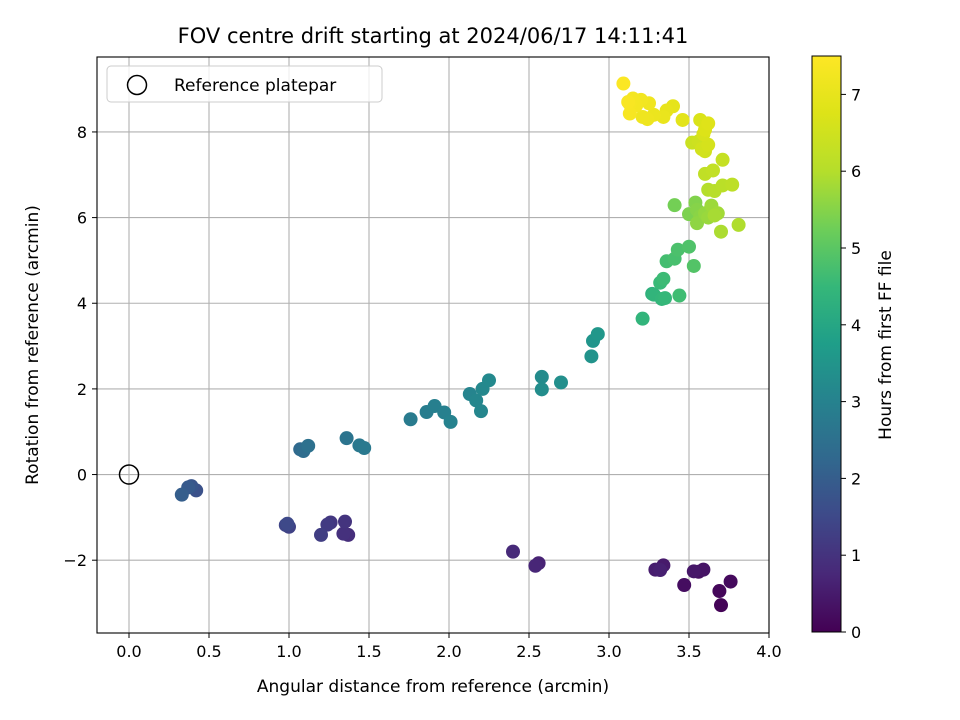 Image resolution: width=960 pixels, height=720 pixels. Describe the element at coordinates (688, 651) in the screenshot. I see `x-tick-label: 3.5` at that location.